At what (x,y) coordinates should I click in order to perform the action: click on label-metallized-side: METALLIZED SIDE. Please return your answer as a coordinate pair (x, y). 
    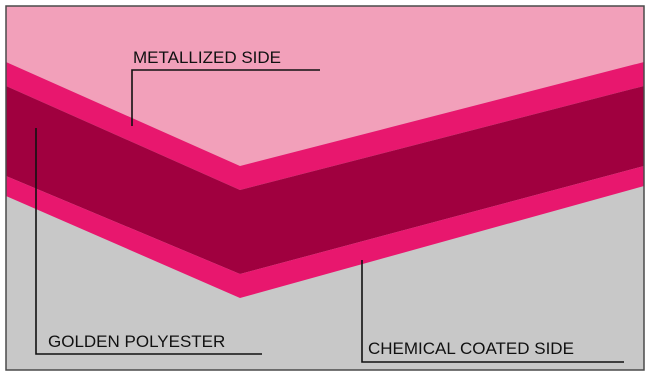
    Looking at the image, I should click on (207, 57).